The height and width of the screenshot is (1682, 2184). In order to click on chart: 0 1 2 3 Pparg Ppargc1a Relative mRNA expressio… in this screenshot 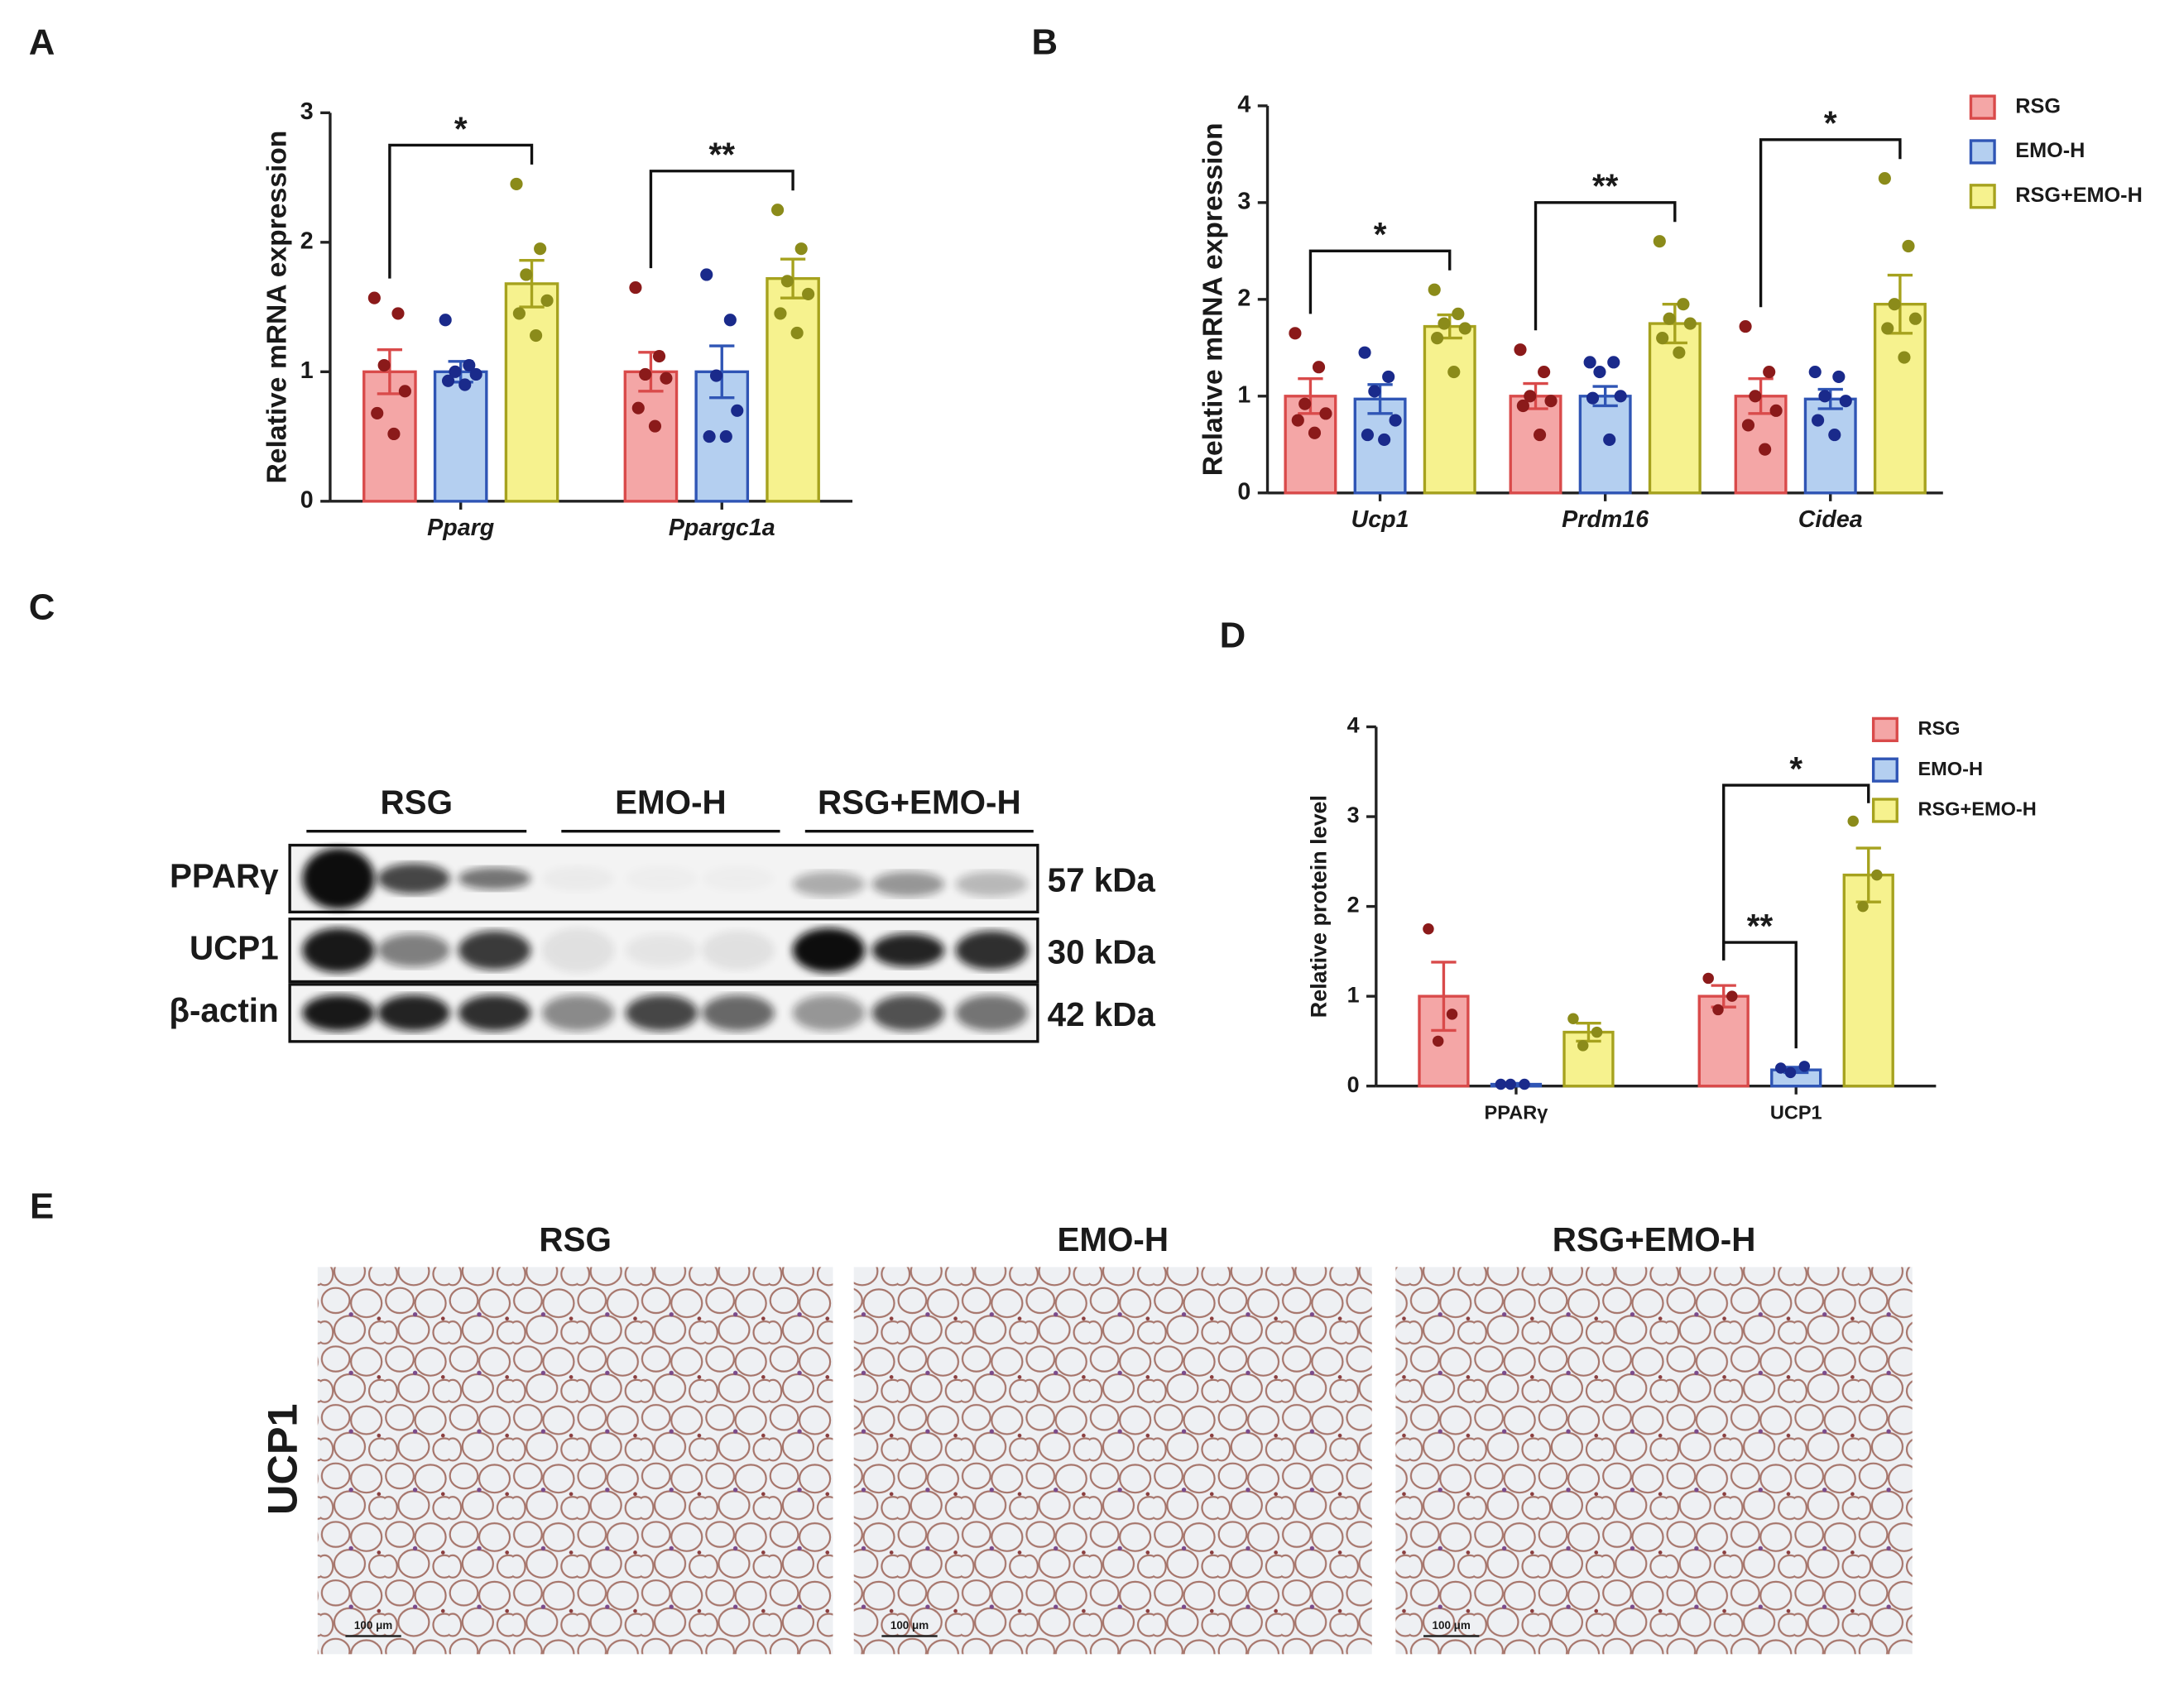, I will do `click(557, 319)`.